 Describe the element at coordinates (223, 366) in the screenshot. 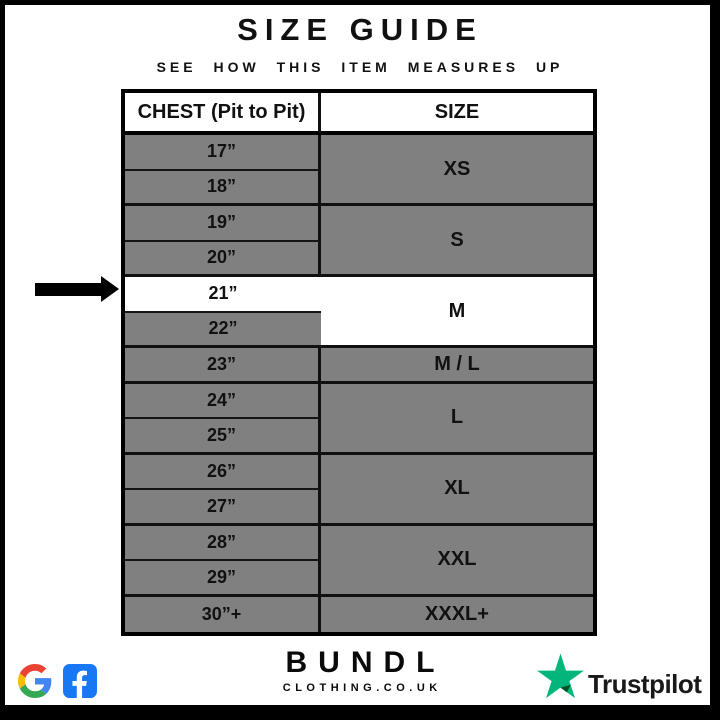

I see `table-cell-chest: 23”` at that location.